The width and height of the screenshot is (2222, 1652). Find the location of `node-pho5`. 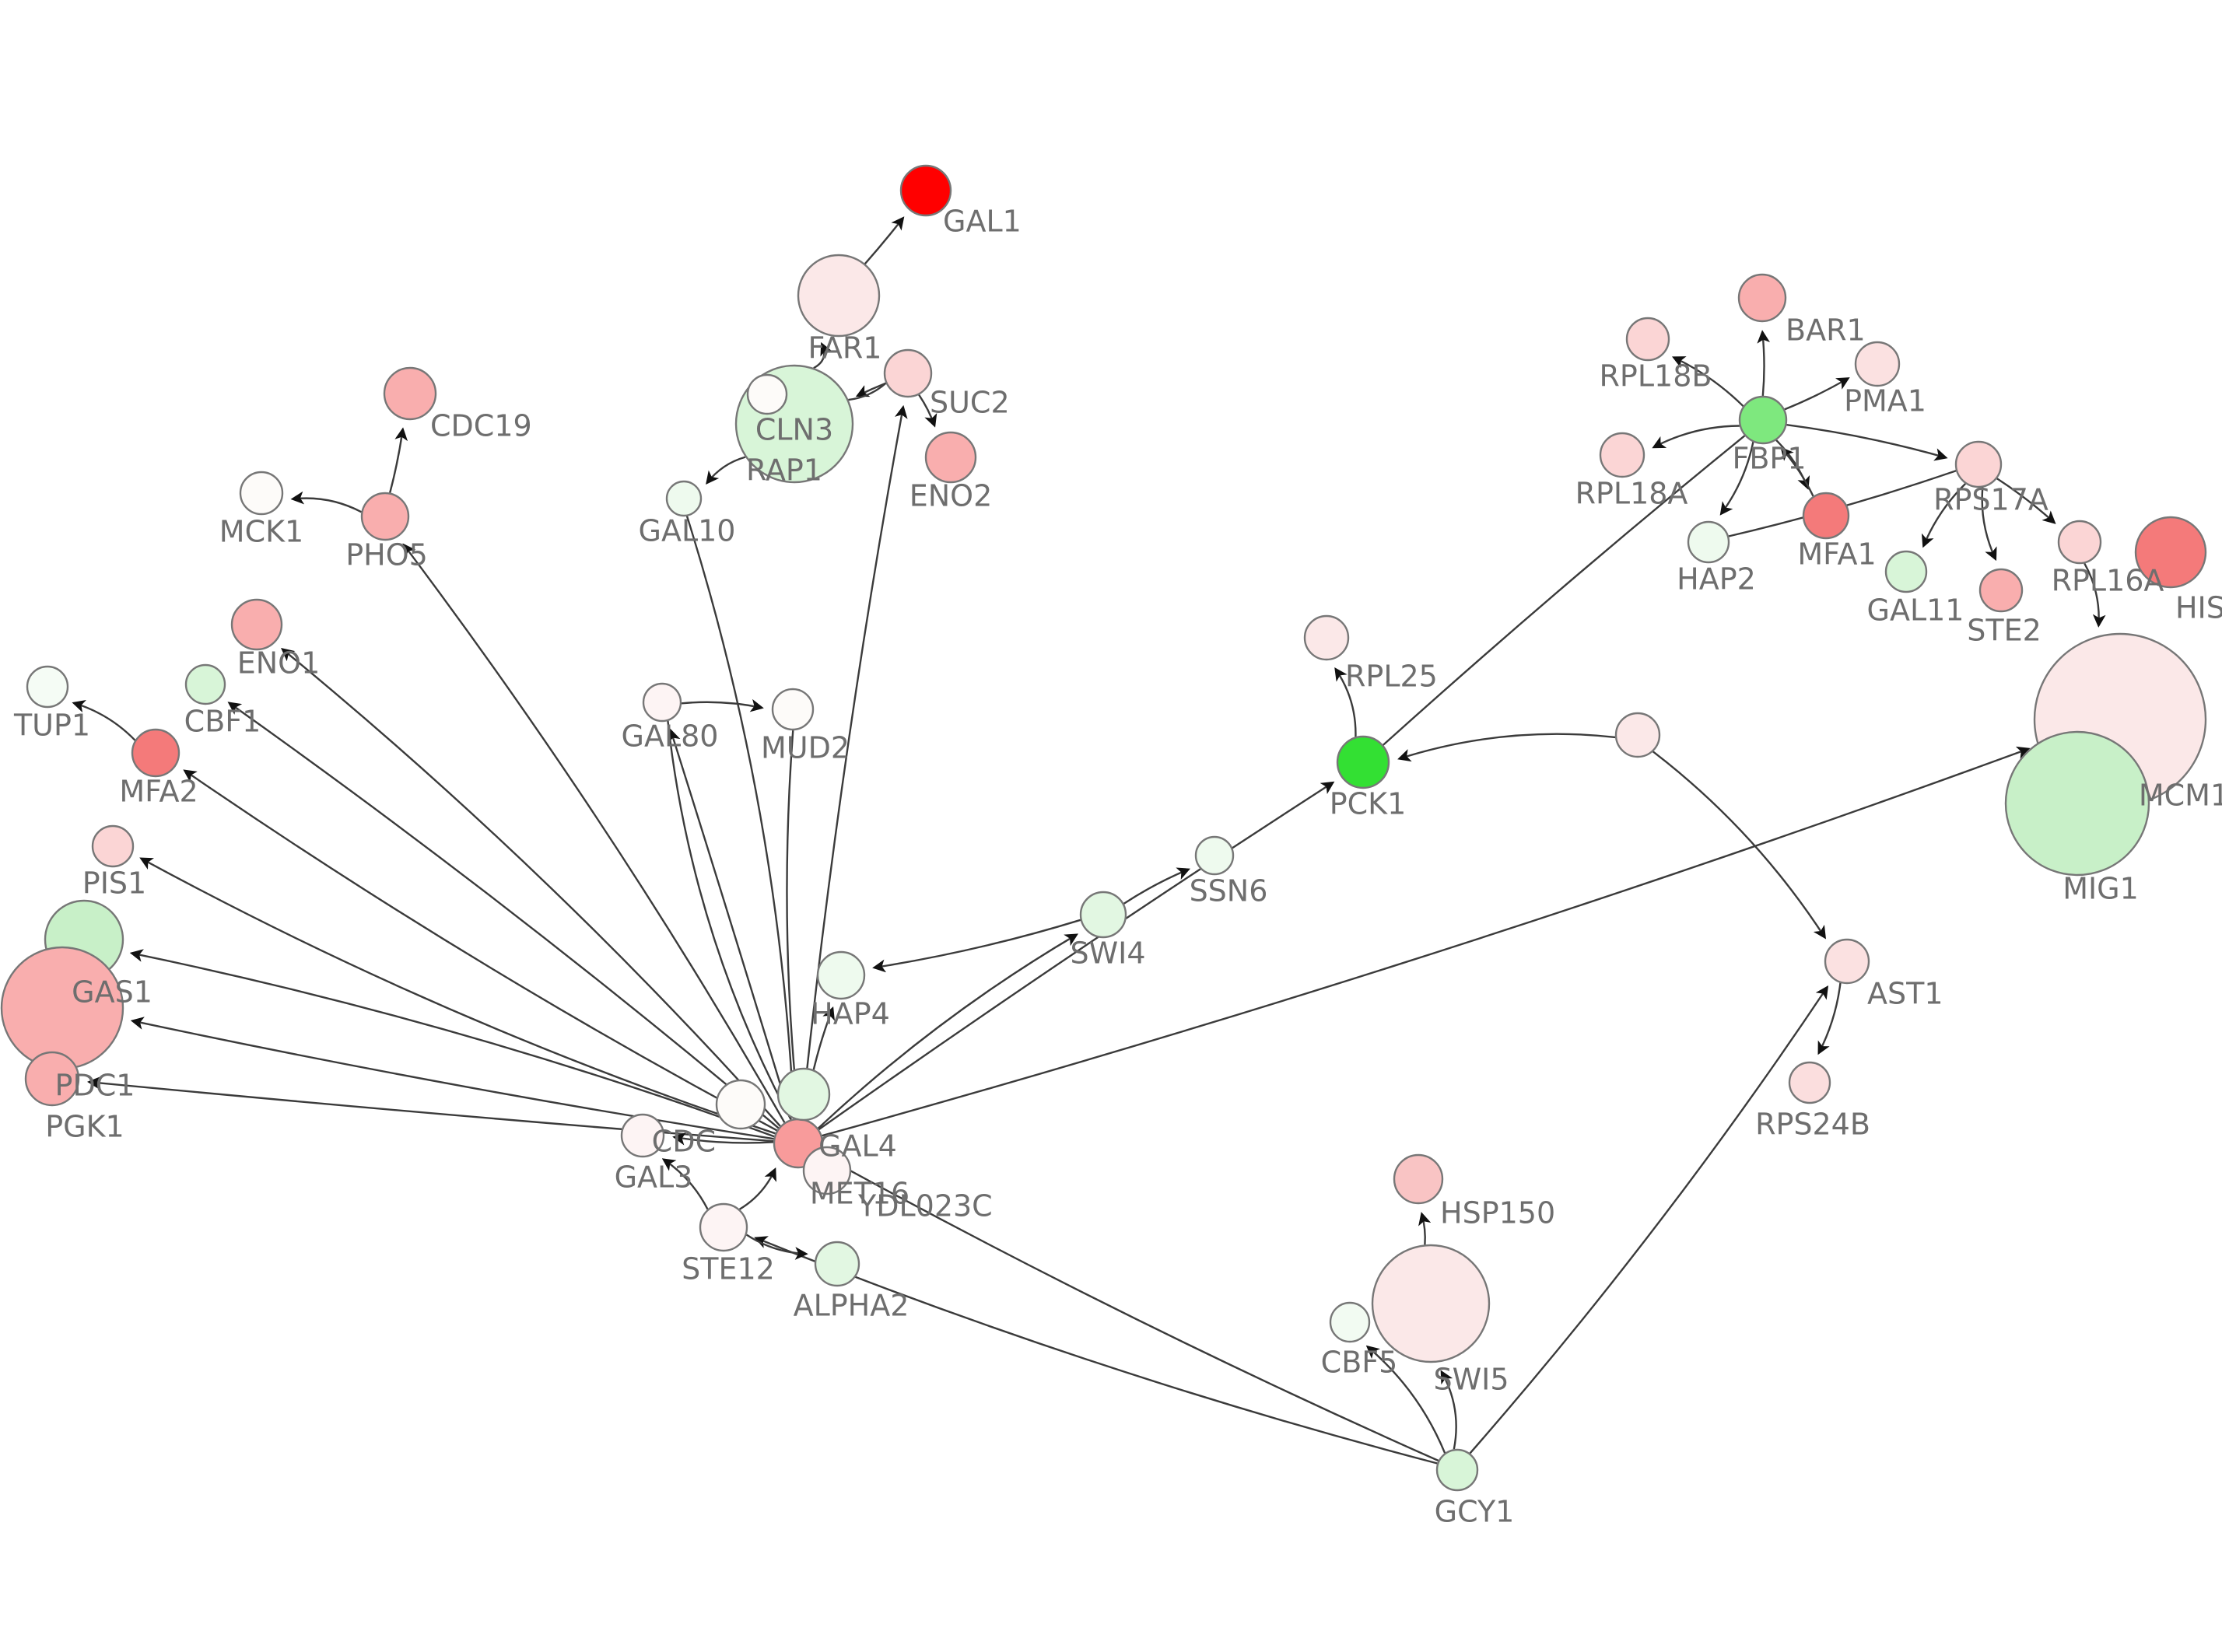

node-pho5 is located at coordinates (385, 517).